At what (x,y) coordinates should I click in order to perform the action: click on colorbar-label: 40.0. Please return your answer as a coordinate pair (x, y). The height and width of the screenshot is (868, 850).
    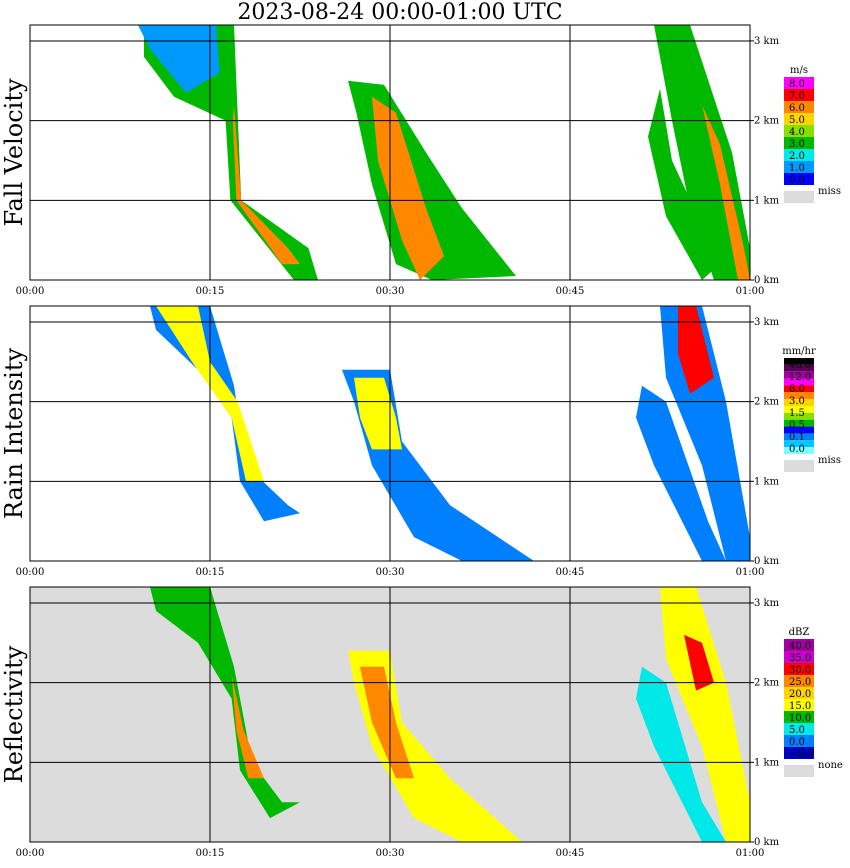
    Looking at the image, I should click on (800, 646).